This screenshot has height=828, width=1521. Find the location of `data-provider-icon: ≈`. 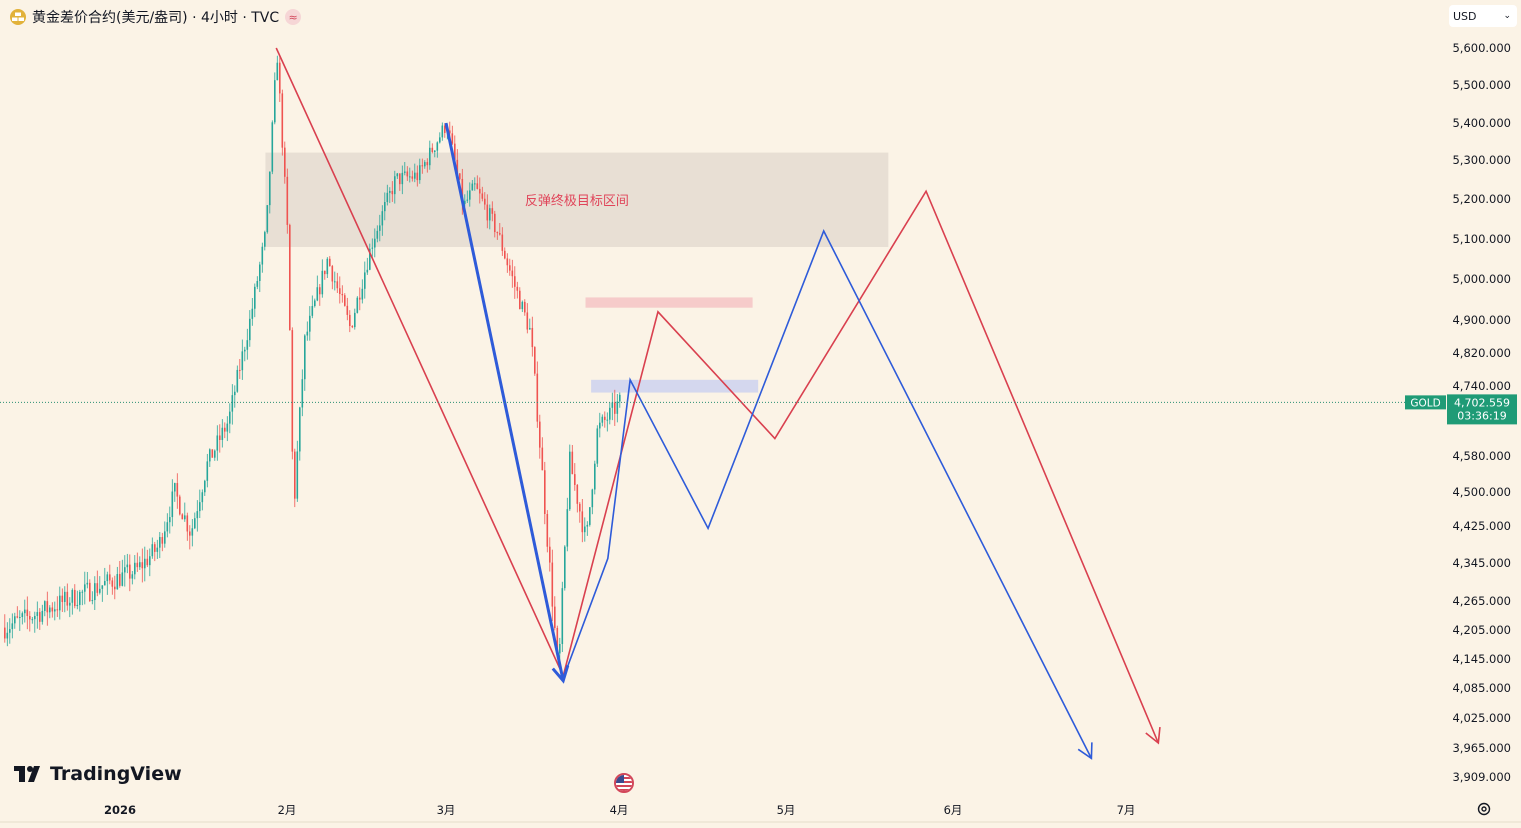

data-provider-icon: ≈ is located at coordinates (293, 17).